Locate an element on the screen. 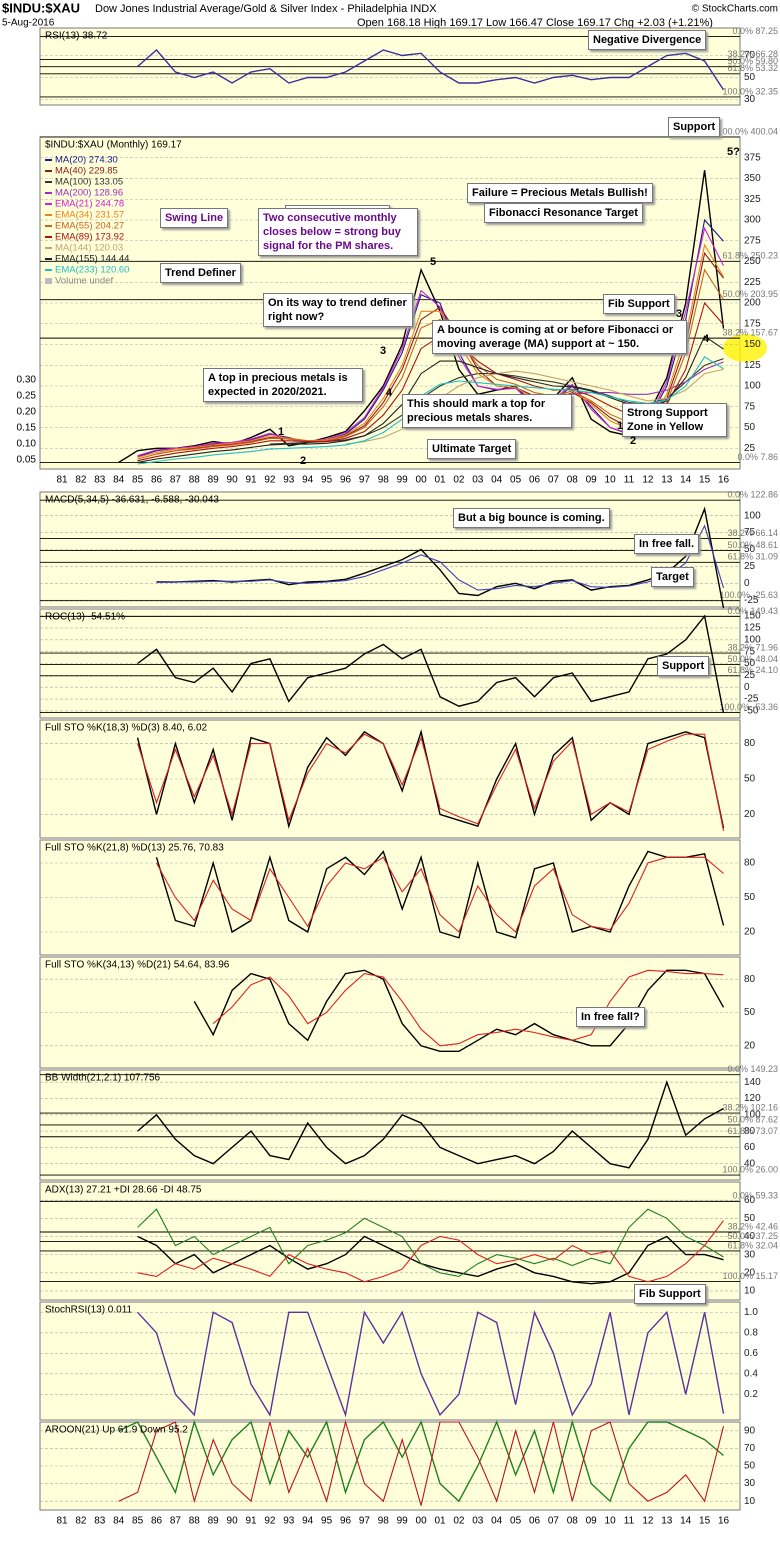  symbol: $INDU:$XAU is located at coordinates (41, 7).